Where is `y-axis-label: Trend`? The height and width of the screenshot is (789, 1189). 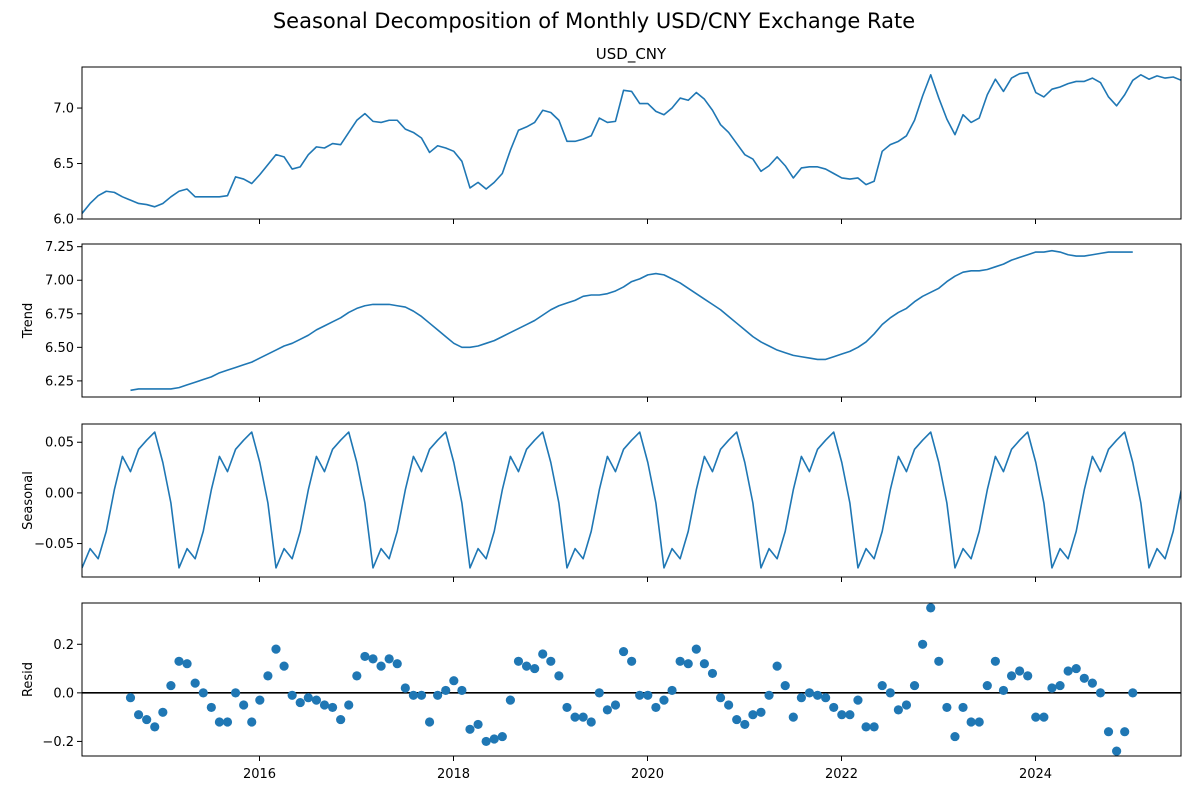
y-axis-label: Trend is located at coordinates (28, 321).